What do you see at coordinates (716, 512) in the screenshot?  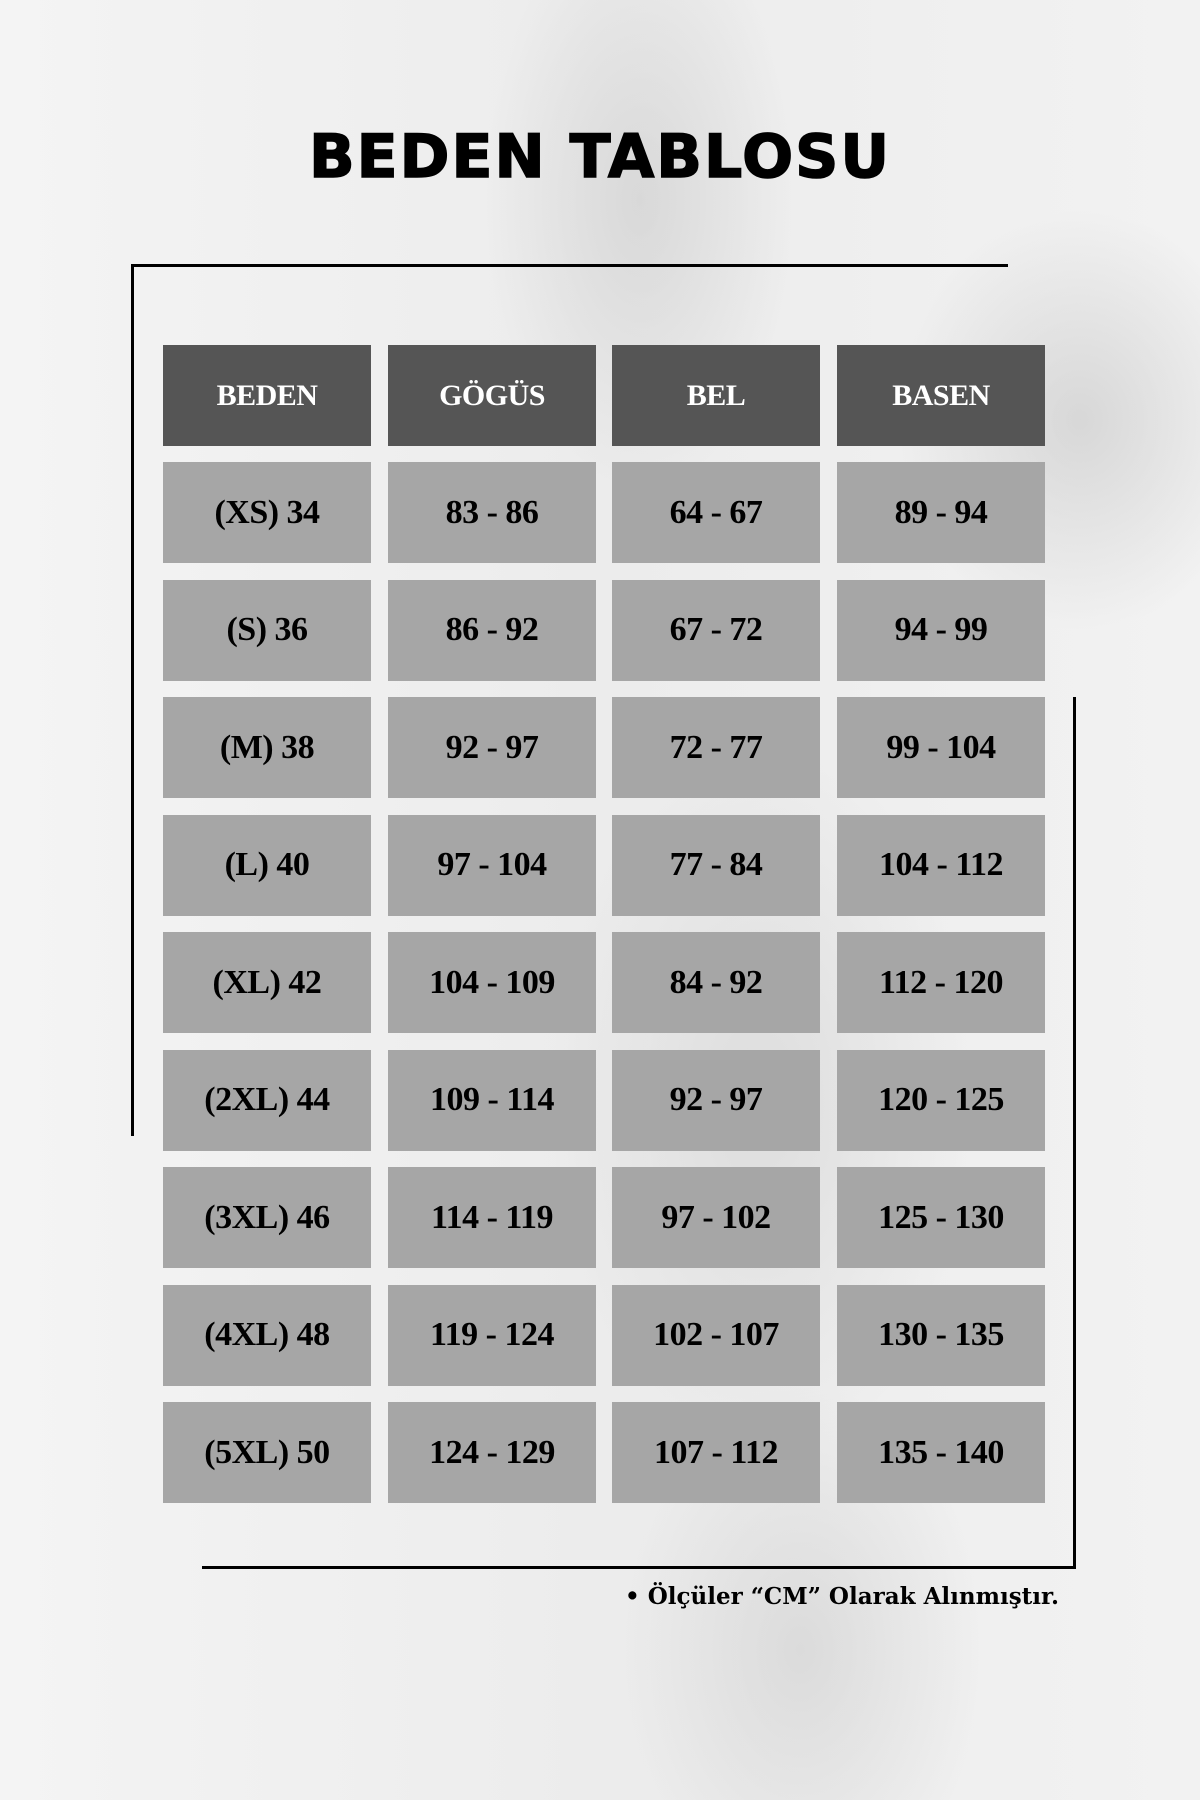 I see `table-cell: 64 - 67` at bounding box center [716, 512].